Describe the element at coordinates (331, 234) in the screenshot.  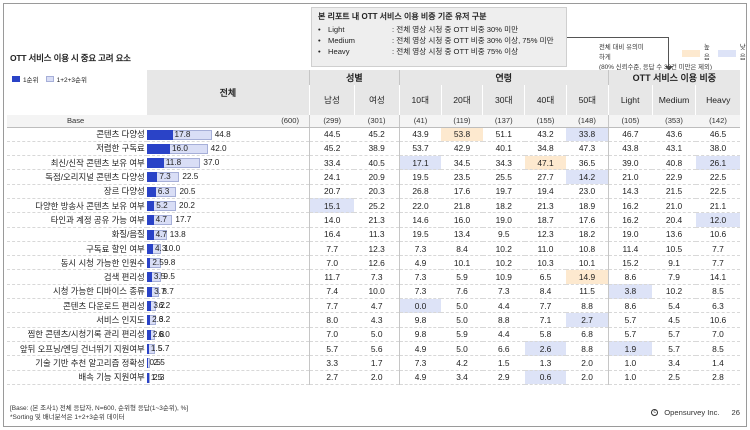
I see `table-cell: 16.4` at that location.